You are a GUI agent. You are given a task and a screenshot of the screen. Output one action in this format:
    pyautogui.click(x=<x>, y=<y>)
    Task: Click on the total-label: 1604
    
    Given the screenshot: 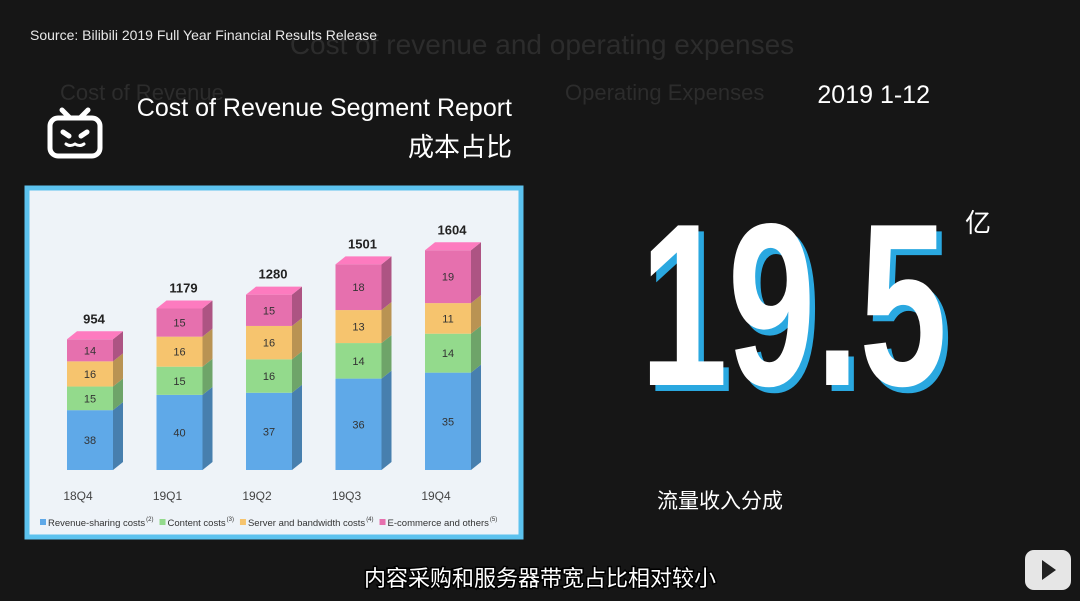 What is the action you would take?
    pyautogui.click(x=453, y=229)
    